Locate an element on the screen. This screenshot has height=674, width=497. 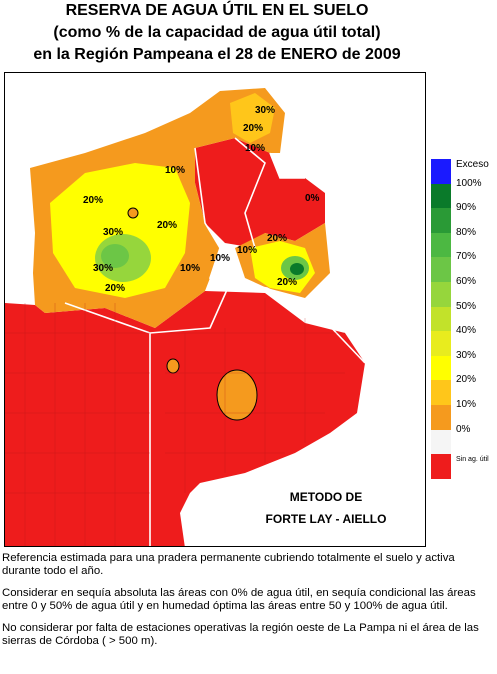
legend-label: 60% is located at coordinates (466, 281).